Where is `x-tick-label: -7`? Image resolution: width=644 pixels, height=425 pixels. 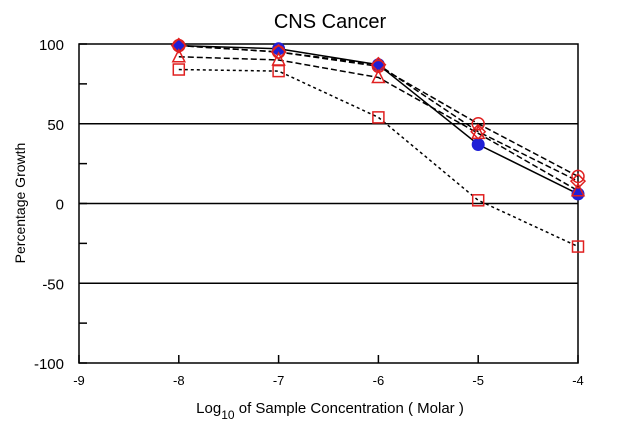 x-tick-label: -7 is located at coordinates (279, 380).